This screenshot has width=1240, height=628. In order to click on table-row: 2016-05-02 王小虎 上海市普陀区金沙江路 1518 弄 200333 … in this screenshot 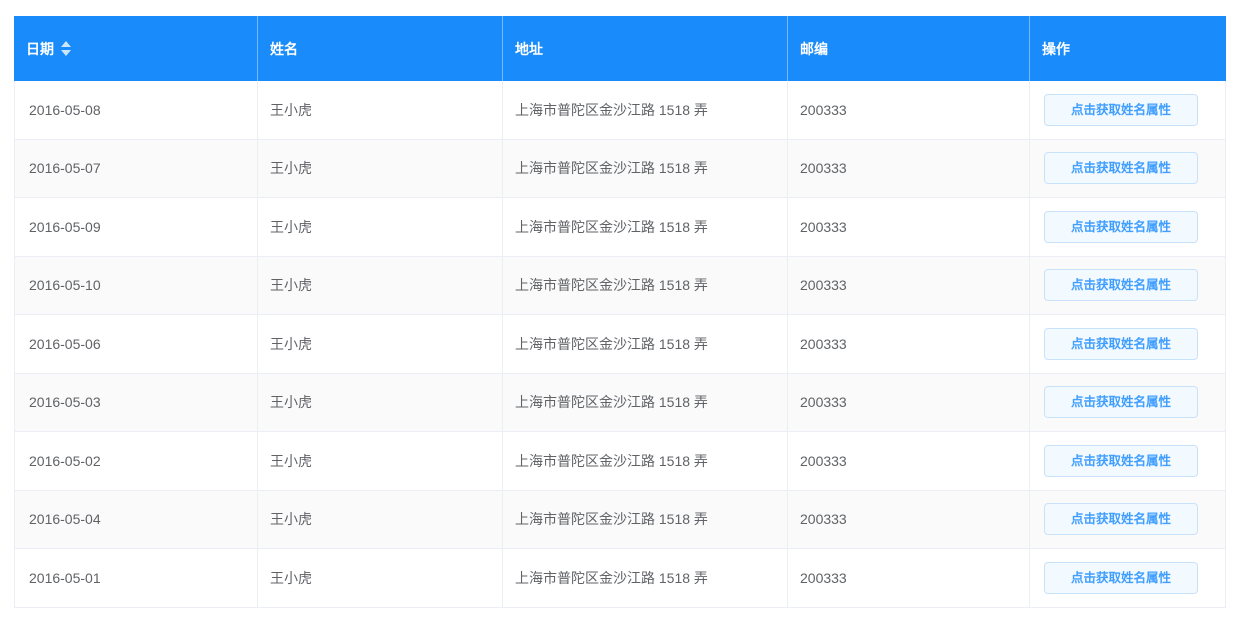, I will do `click(620, 461)`.